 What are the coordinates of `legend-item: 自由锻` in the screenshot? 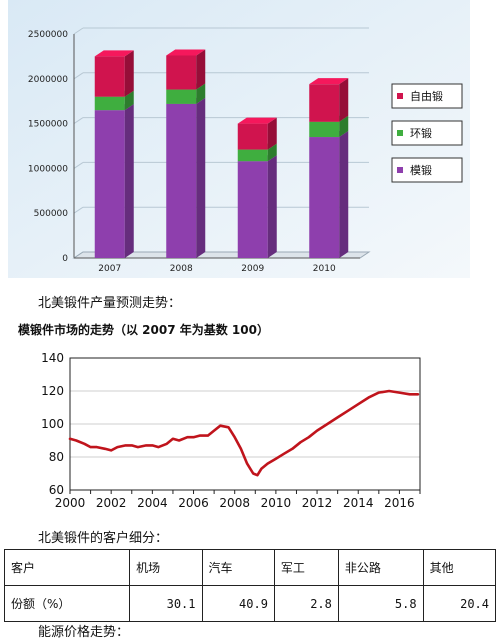 It's located at (427, 96).